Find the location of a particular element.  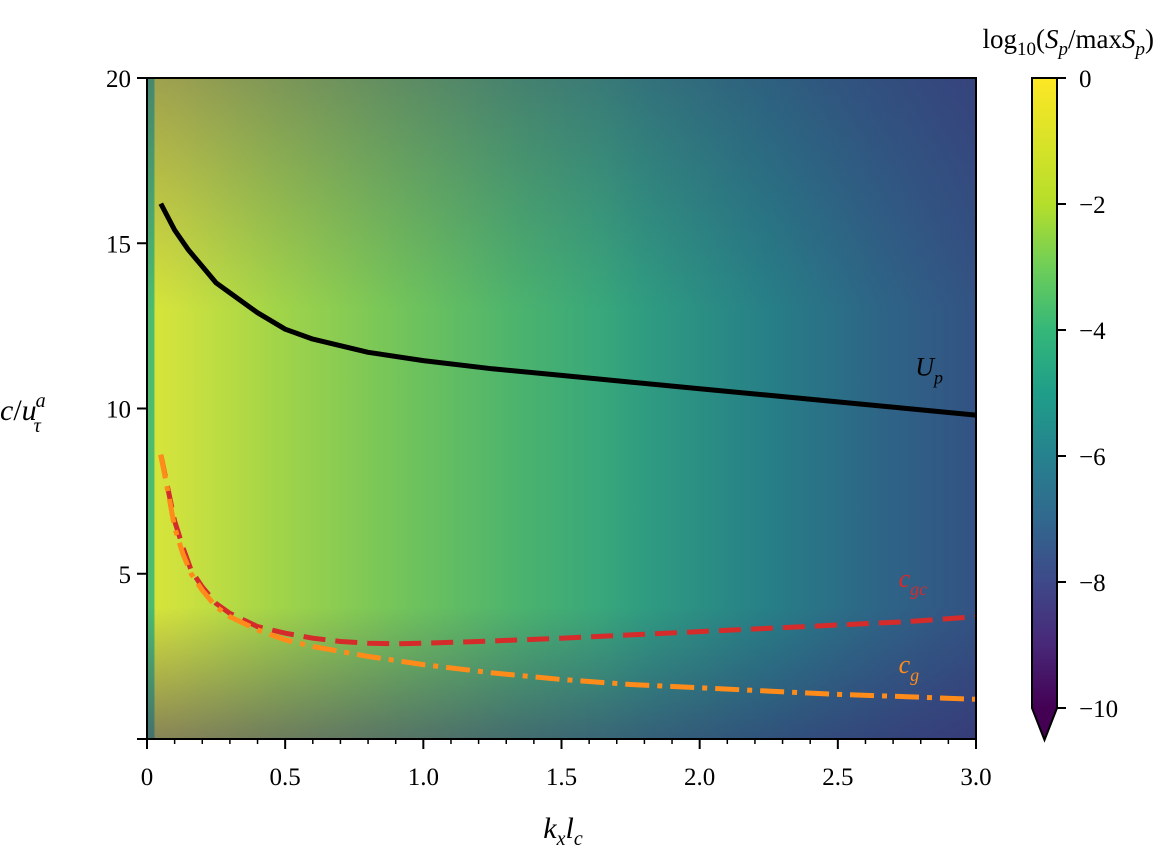

colorbar-tick-label: −8 is located at coordinates (1092, 583).